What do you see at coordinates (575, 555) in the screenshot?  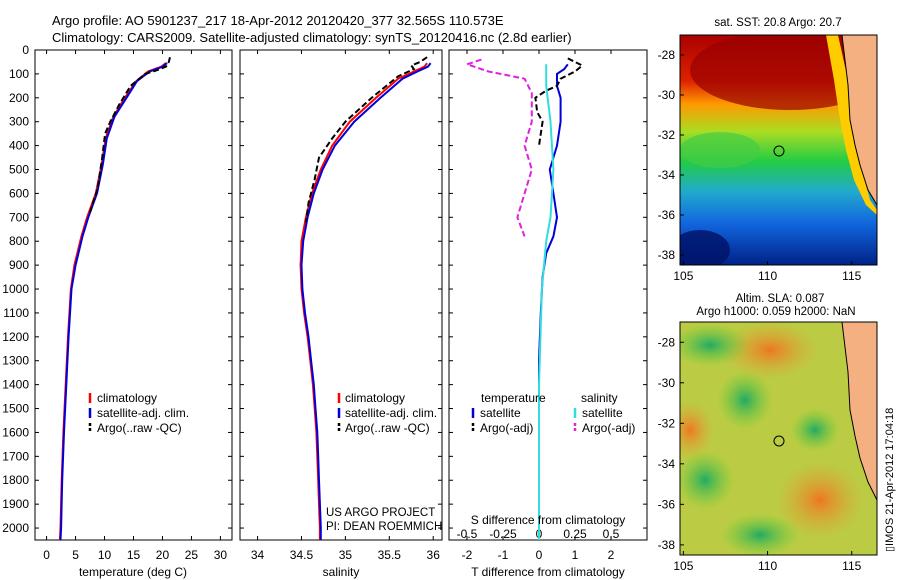 I see `x-tick-label: 1` at bounding box center [575, 555].